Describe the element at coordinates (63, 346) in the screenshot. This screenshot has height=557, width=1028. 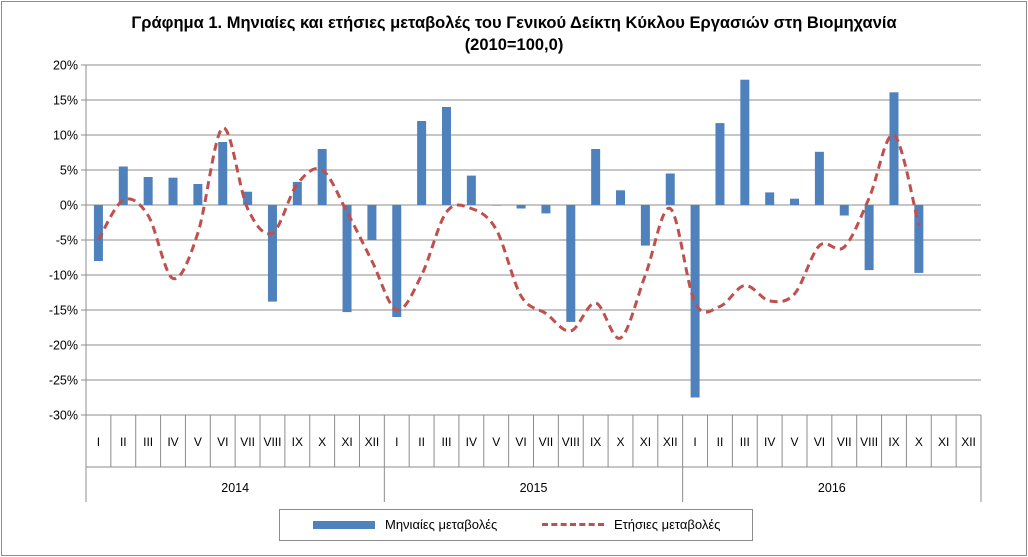
I see `y-tick-label: -20%` at that location.